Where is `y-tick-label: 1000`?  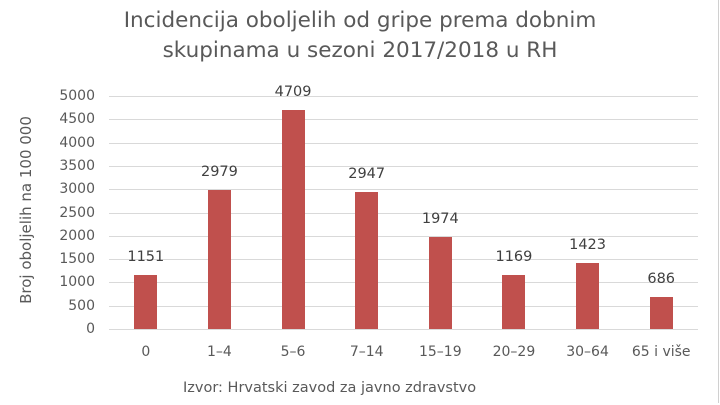
y-tick-label: 1000 is located at coordinates (77, 282).